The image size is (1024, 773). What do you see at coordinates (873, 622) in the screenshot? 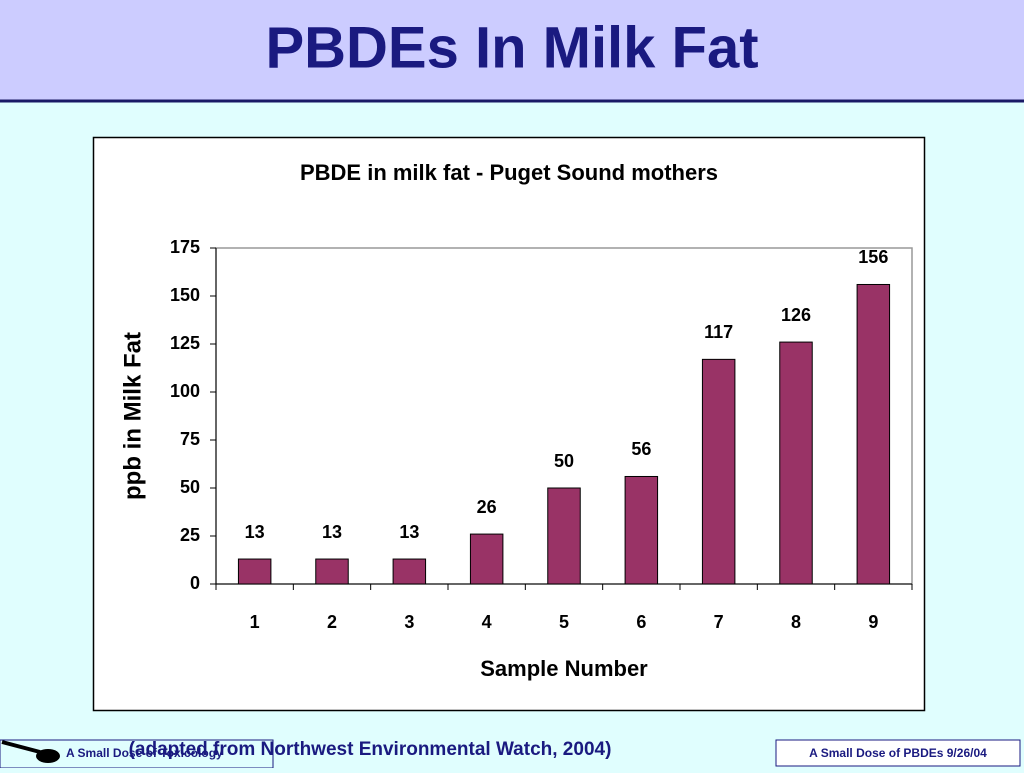
I see `x-tick-label: 9` at bounding box center [873, 622].